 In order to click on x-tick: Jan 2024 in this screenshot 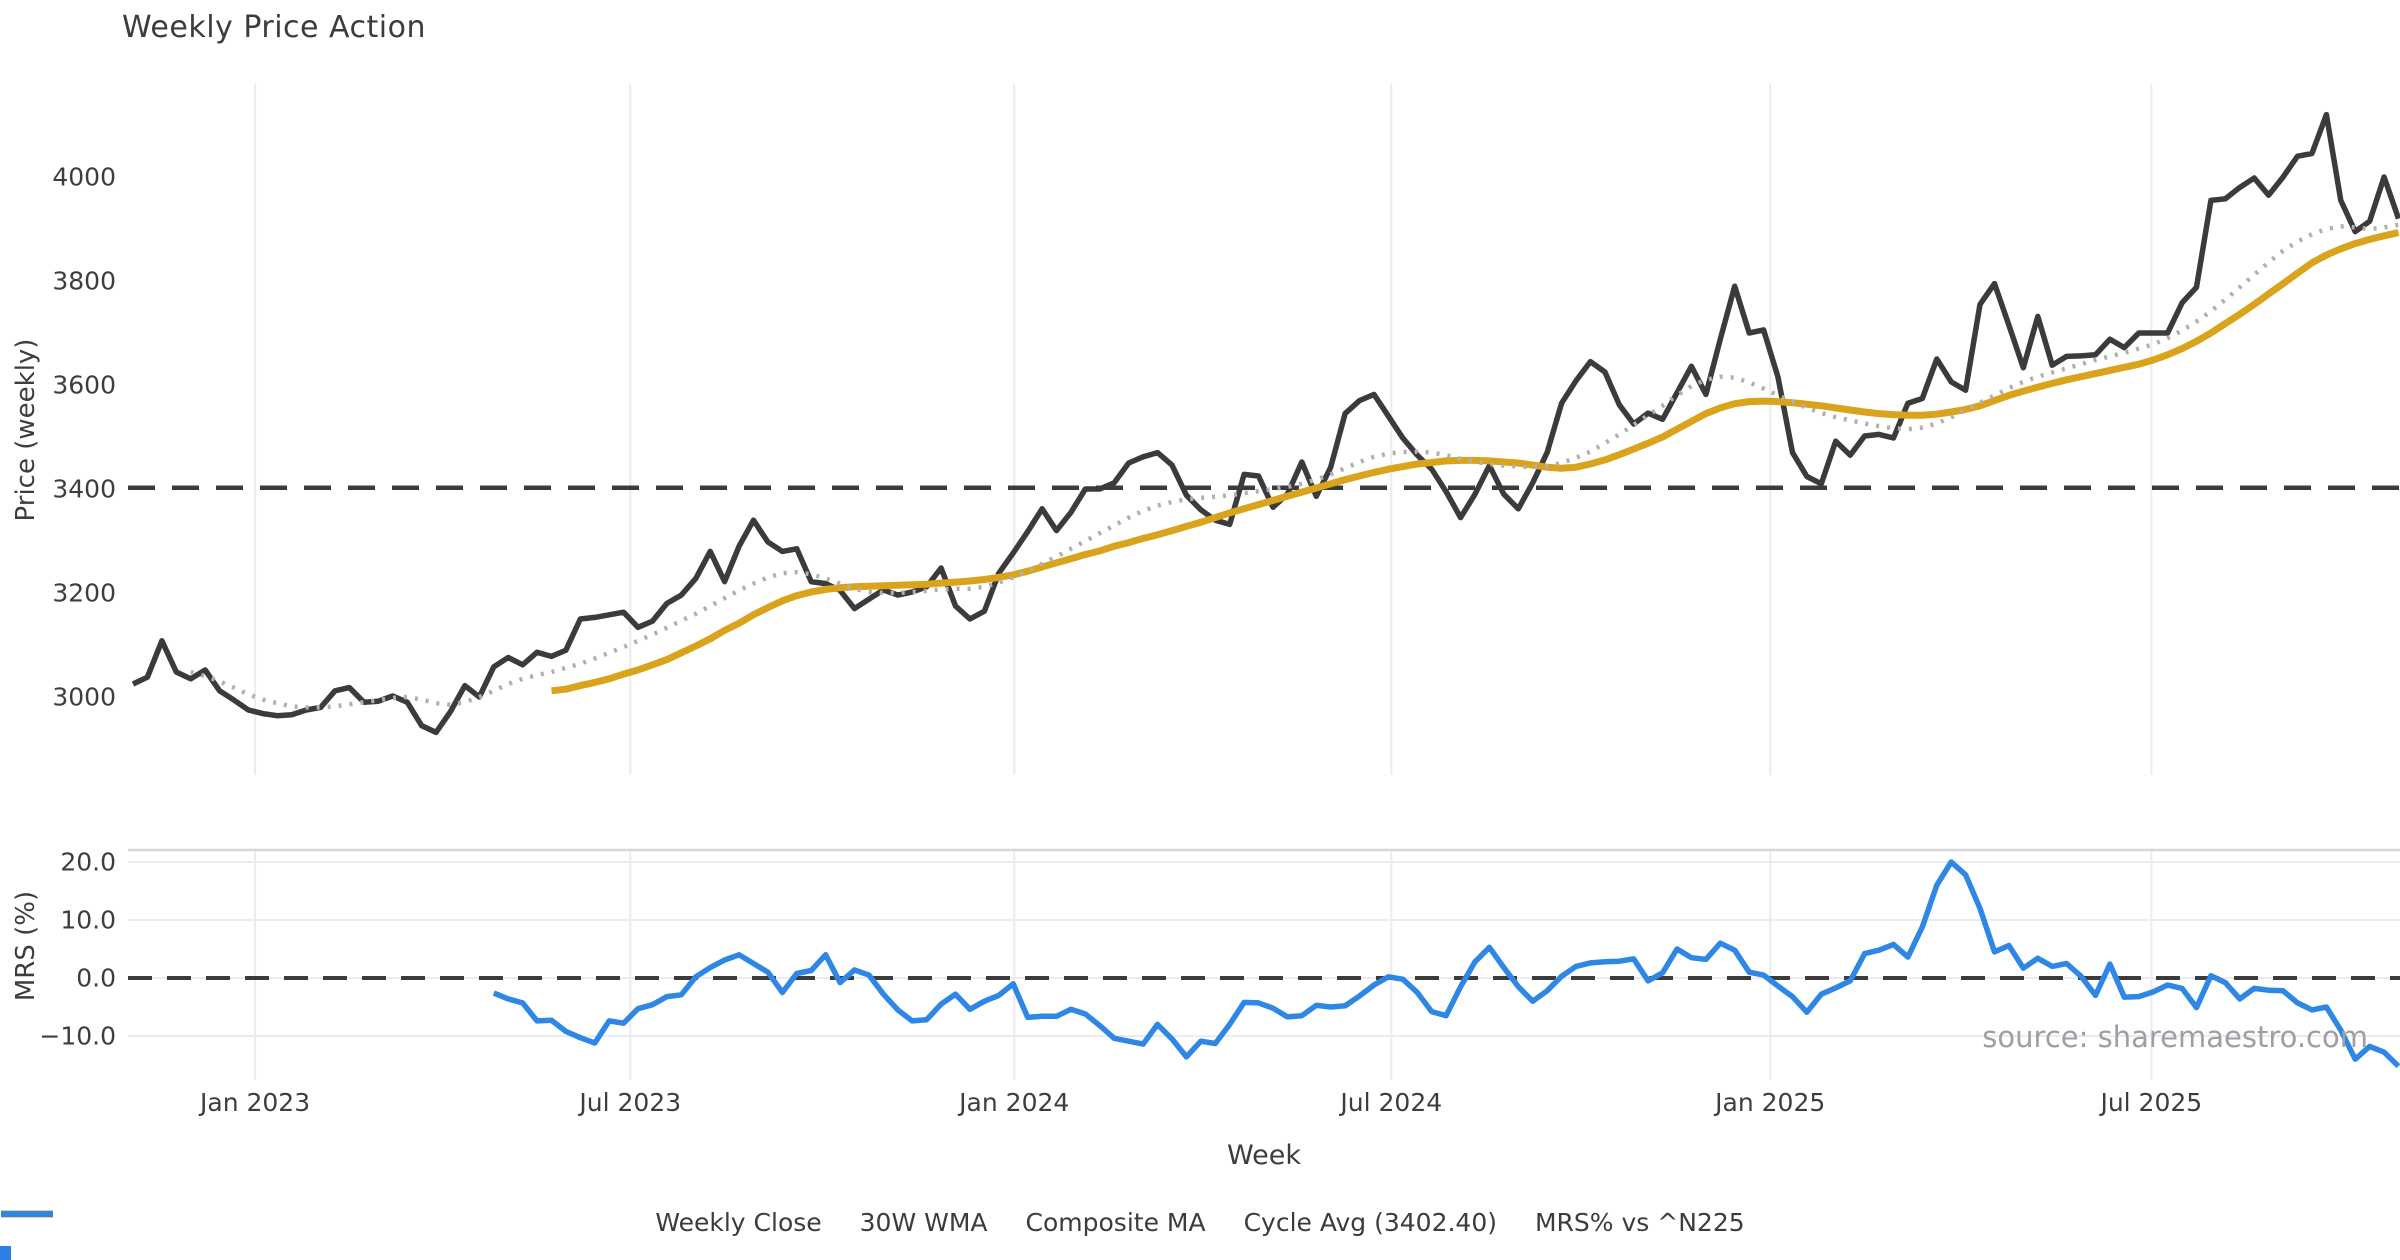, I will do `click(1014, 1102)`.